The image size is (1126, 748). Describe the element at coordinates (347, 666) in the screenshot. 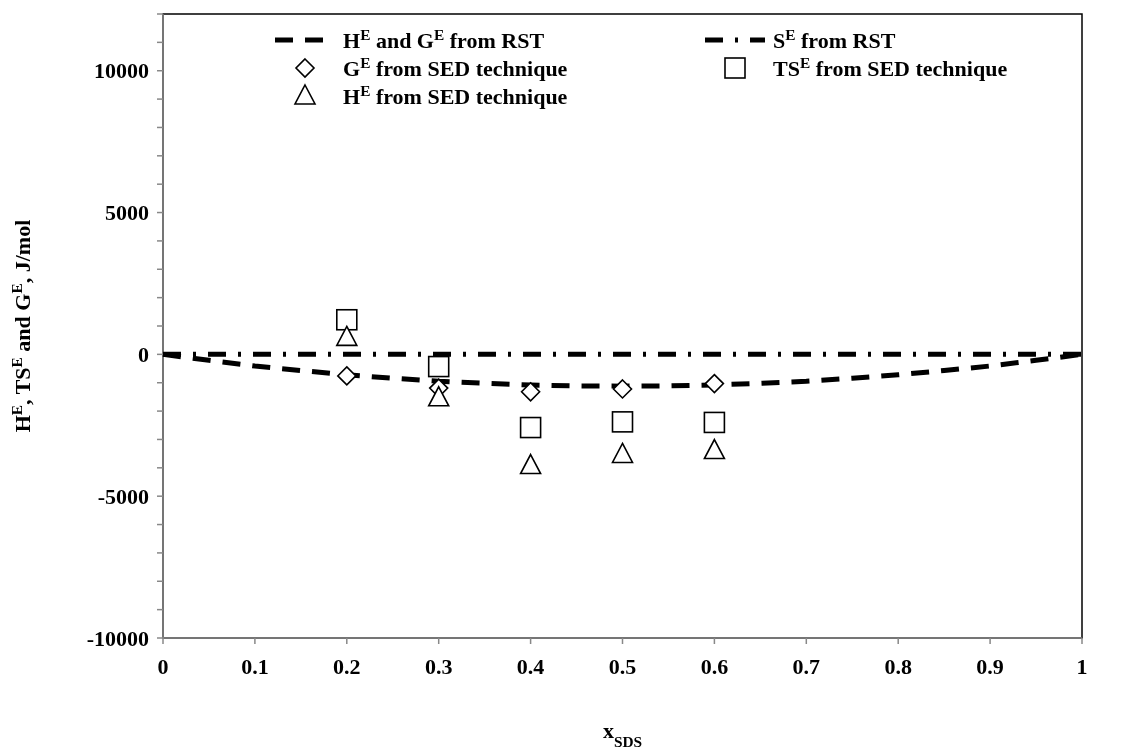

I see `x-tick-label: 0.2` at that location.